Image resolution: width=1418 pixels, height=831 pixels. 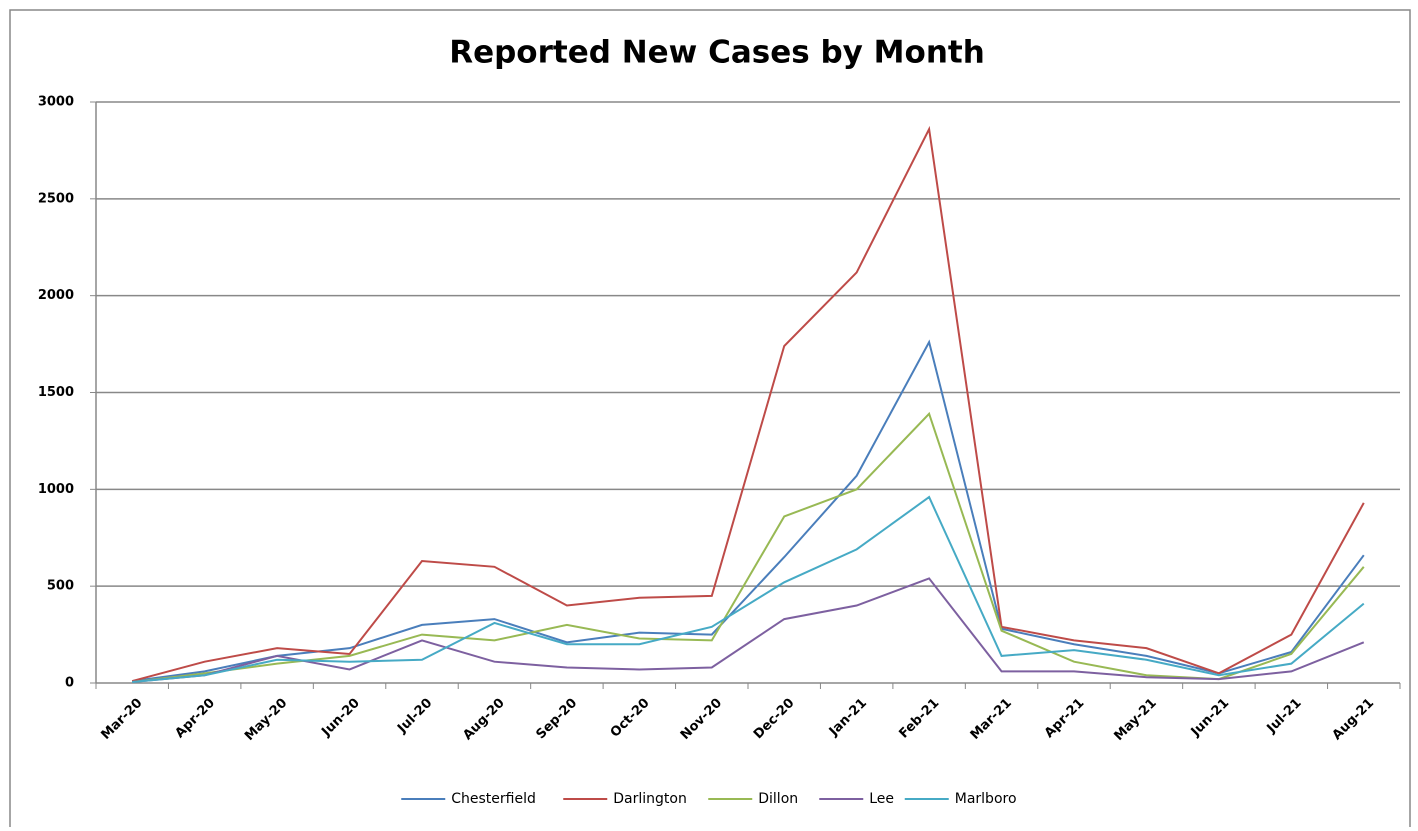 I want to click on legend-label: Lee, so click(x=881, y=799).